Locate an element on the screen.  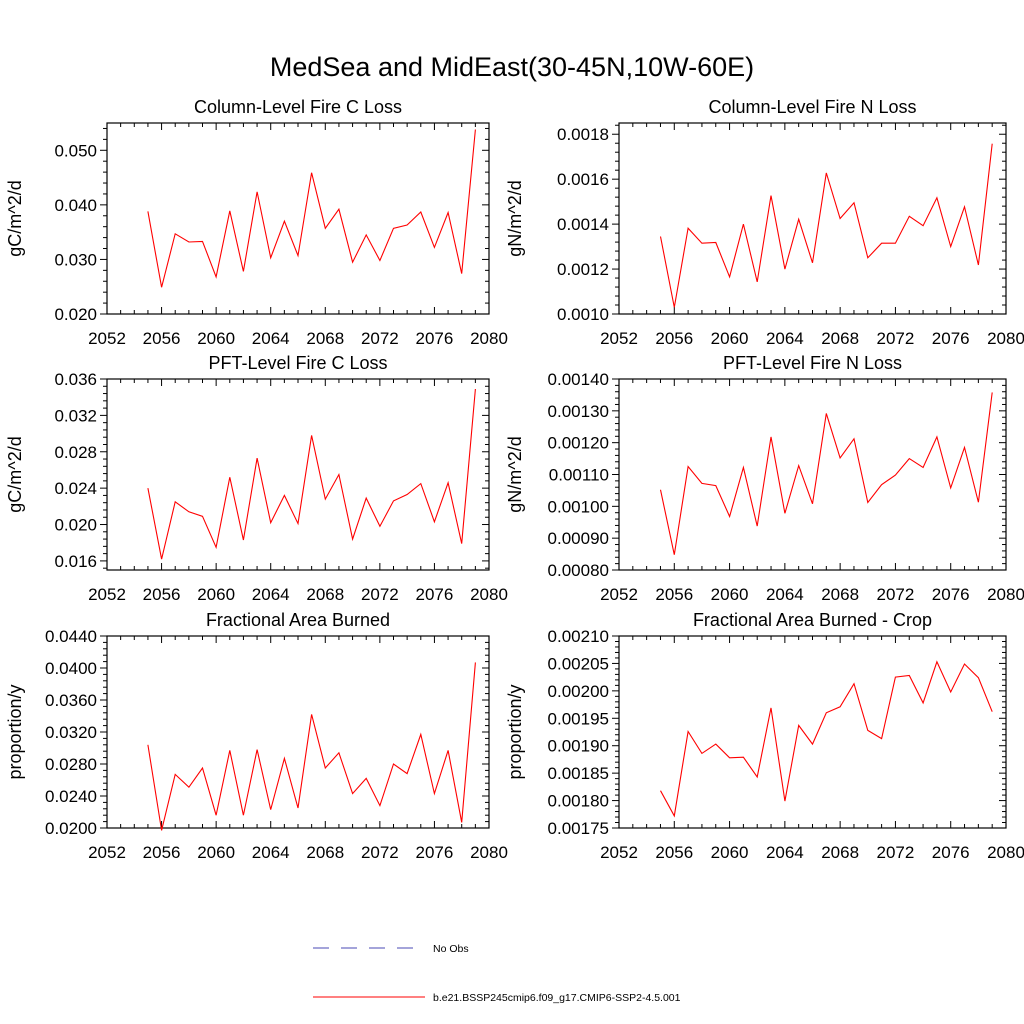
y-tick-label: 0.00205 is located at coordinates (578, 663).